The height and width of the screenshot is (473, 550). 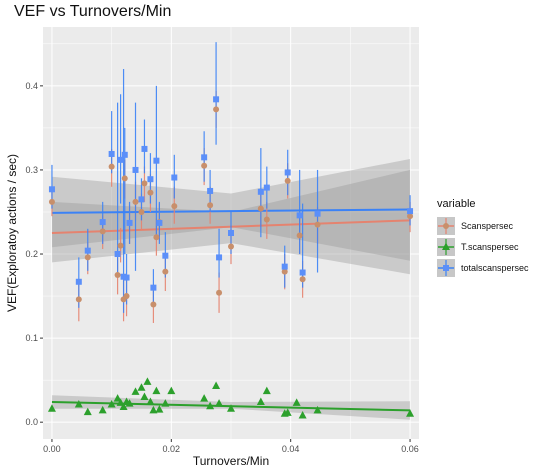 I want to click on x-tick-label: 0.02, so click(x=172, y=449).